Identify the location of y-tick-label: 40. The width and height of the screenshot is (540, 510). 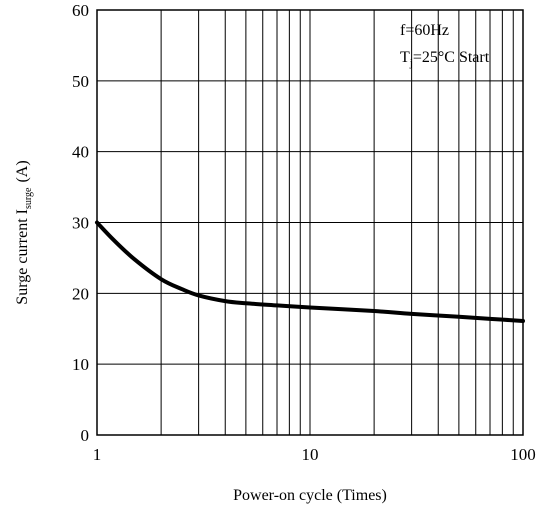
(80, 152).